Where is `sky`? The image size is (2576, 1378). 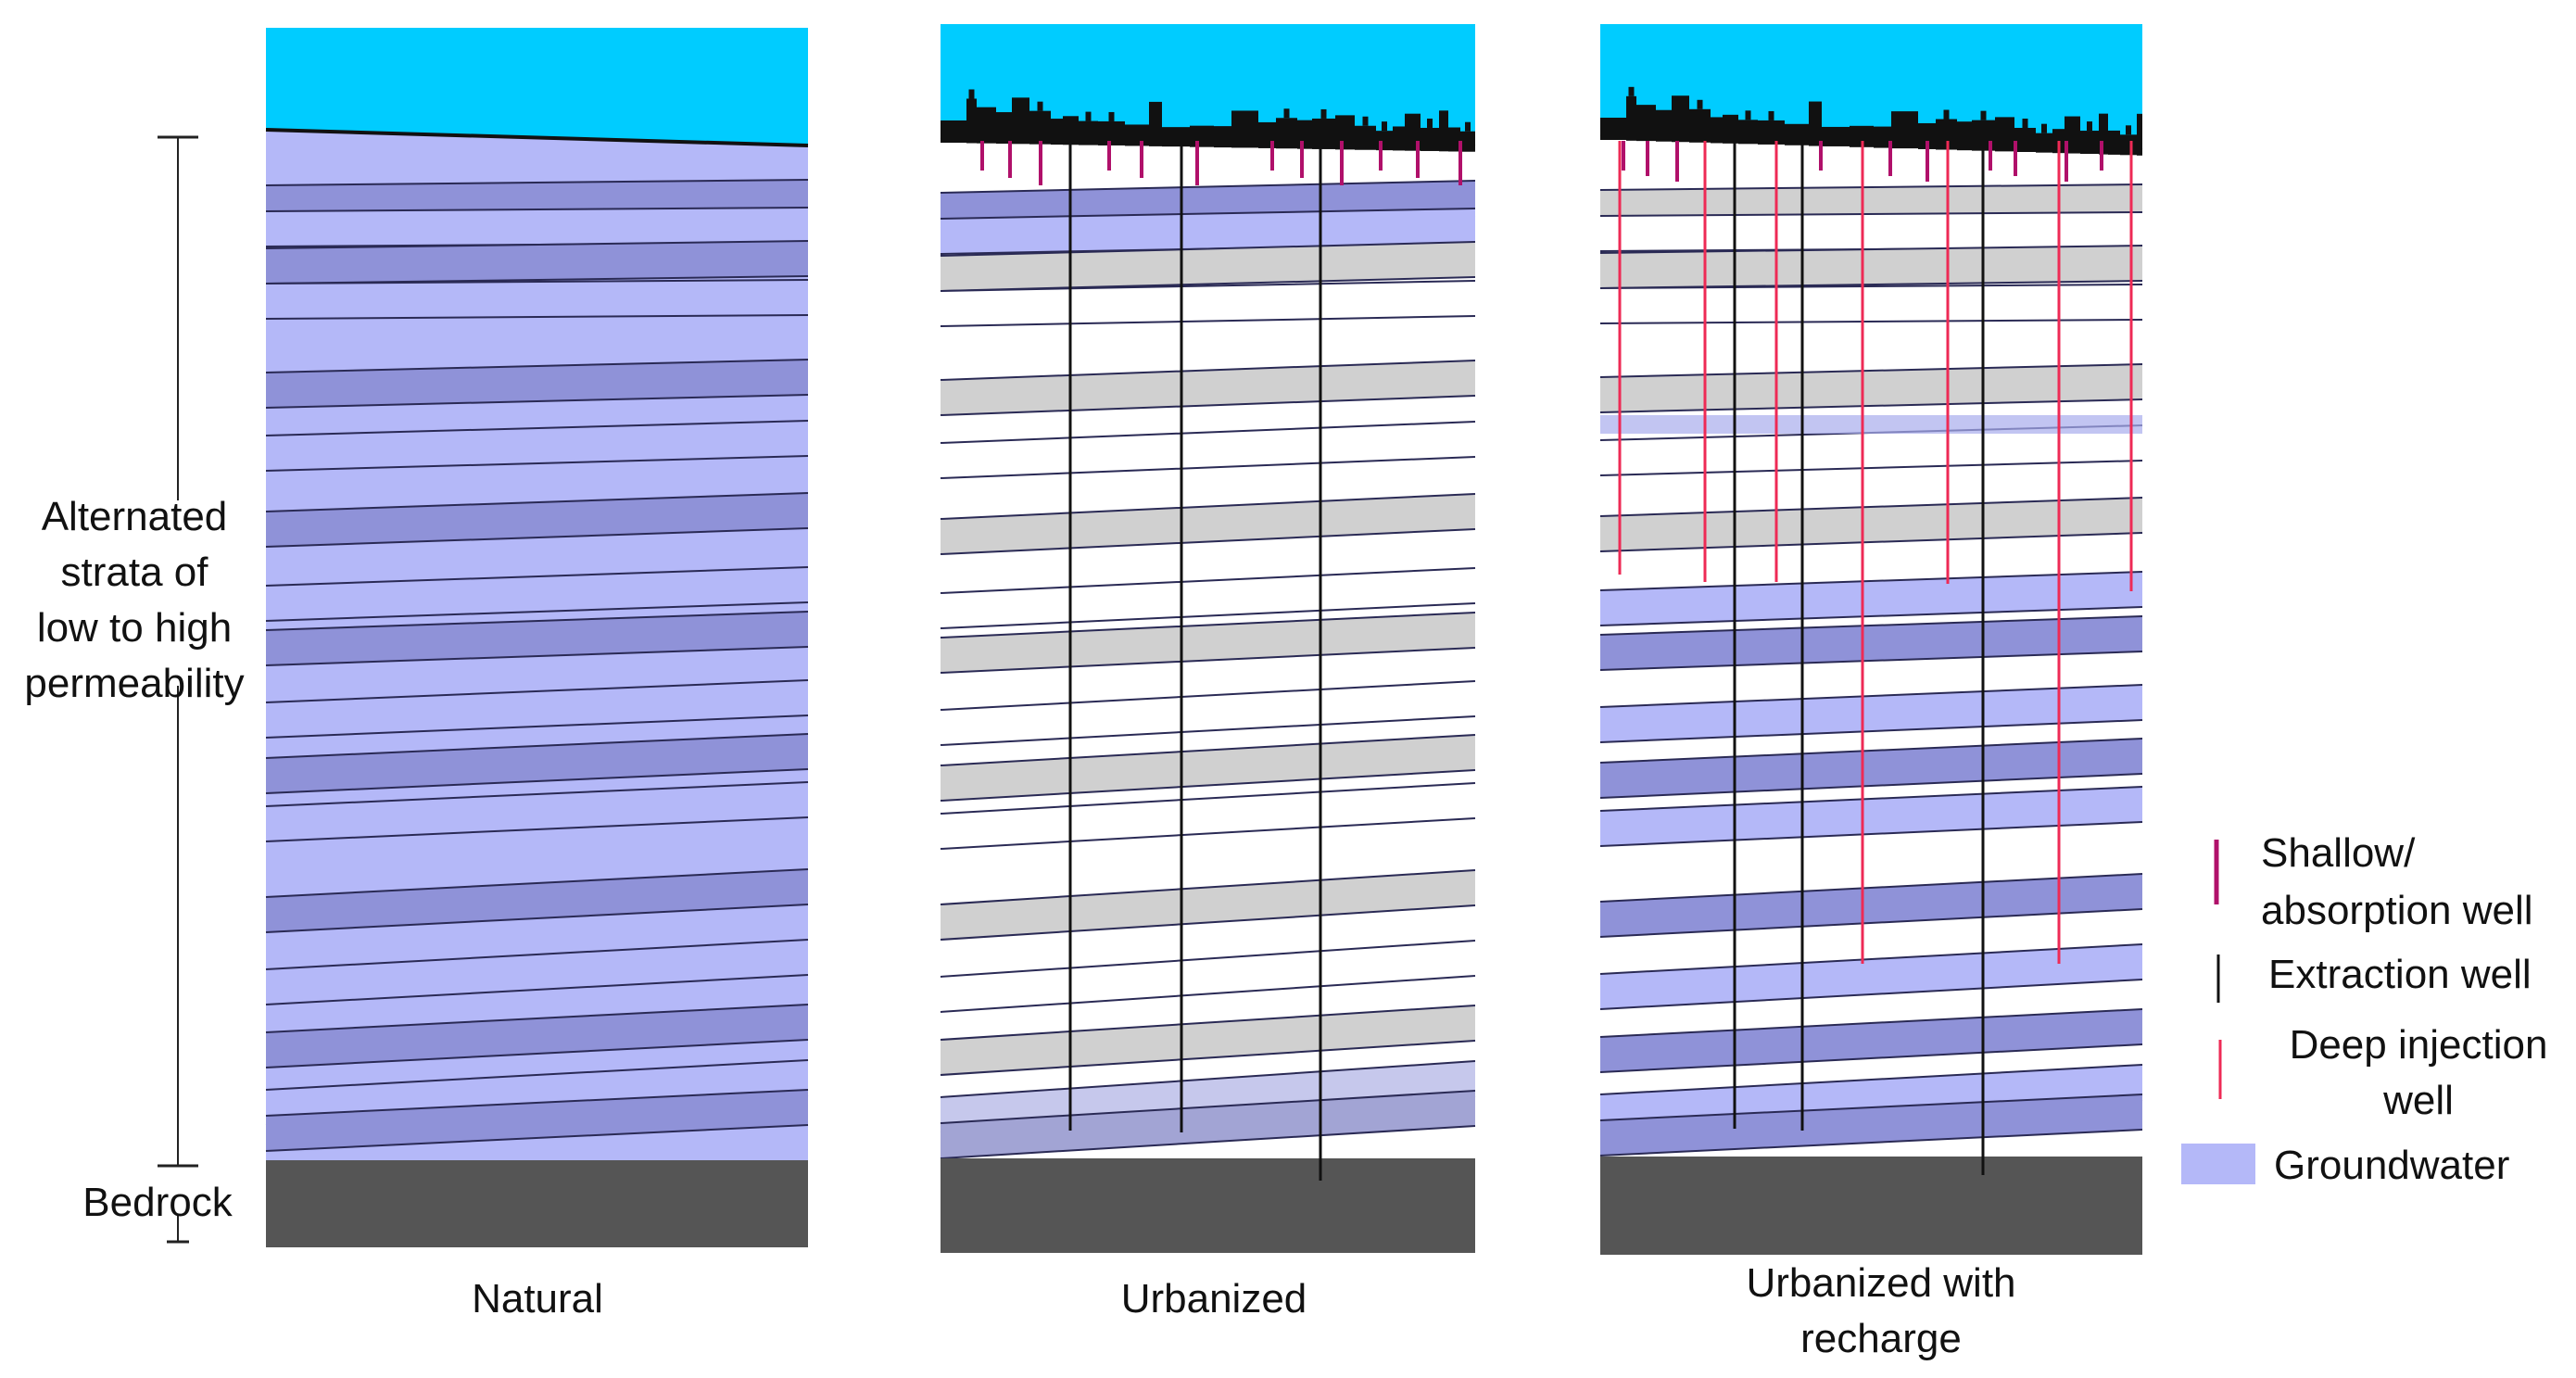
sky is located at coordinates (537, 88).